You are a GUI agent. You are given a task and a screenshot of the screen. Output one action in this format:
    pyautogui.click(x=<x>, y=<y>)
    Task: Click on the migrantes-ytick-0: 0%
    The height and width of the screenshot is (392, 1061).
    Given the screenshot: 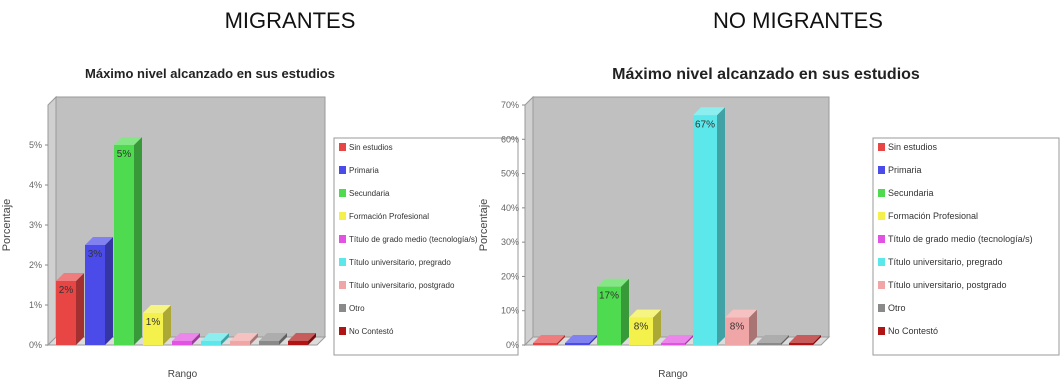 What is the action you would take?
    pyautogui.click(x=35, y=345)
    